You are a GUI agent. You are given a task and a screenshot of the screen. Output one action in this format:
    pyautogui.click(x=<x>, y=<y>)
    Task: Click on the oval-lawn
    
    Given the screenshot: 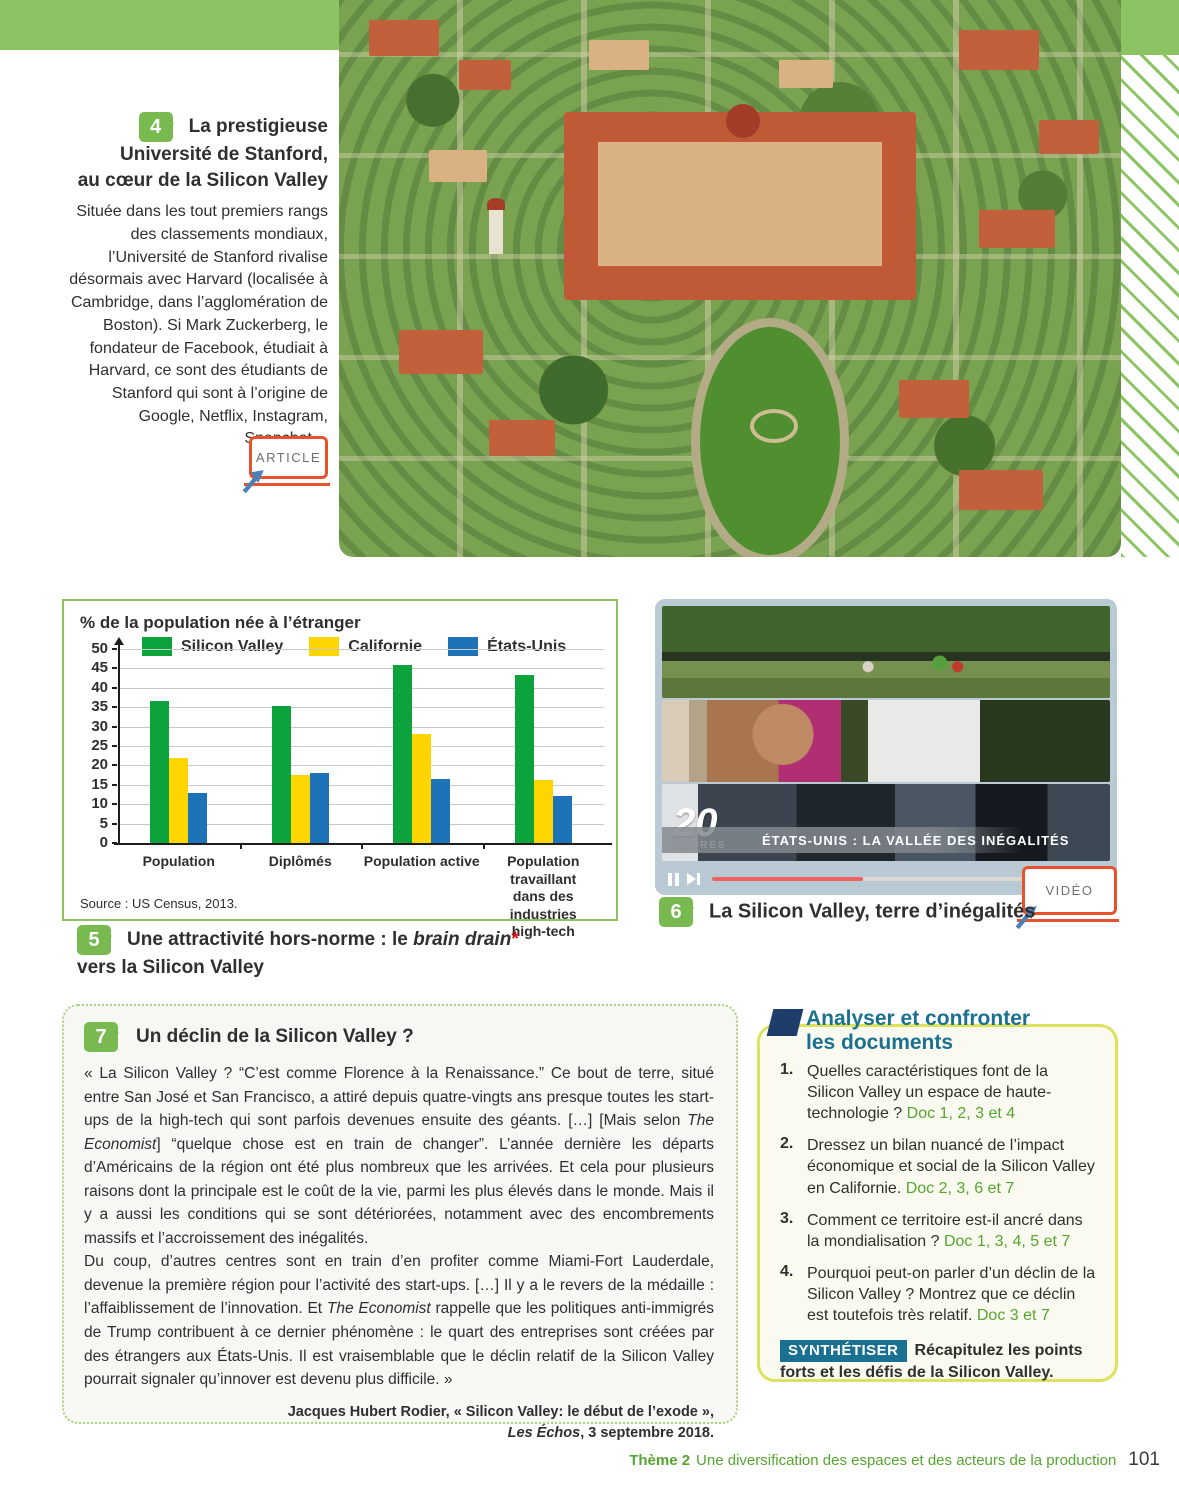 What is the action you would take?
    pyautogui.click(x=770, y=437)
    